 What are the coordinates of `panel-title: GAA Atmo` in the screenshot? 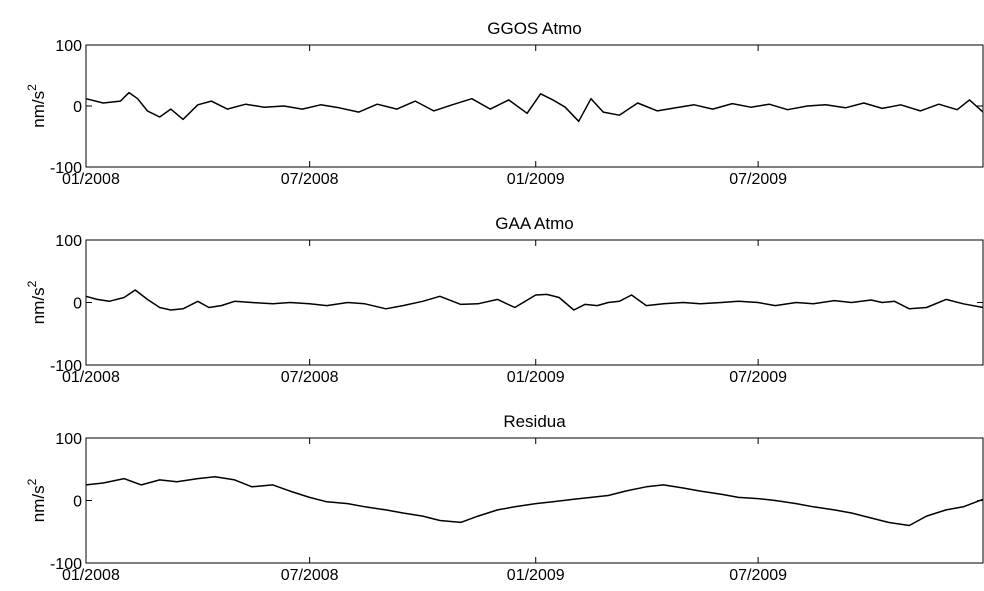 It's located at (534, 223).